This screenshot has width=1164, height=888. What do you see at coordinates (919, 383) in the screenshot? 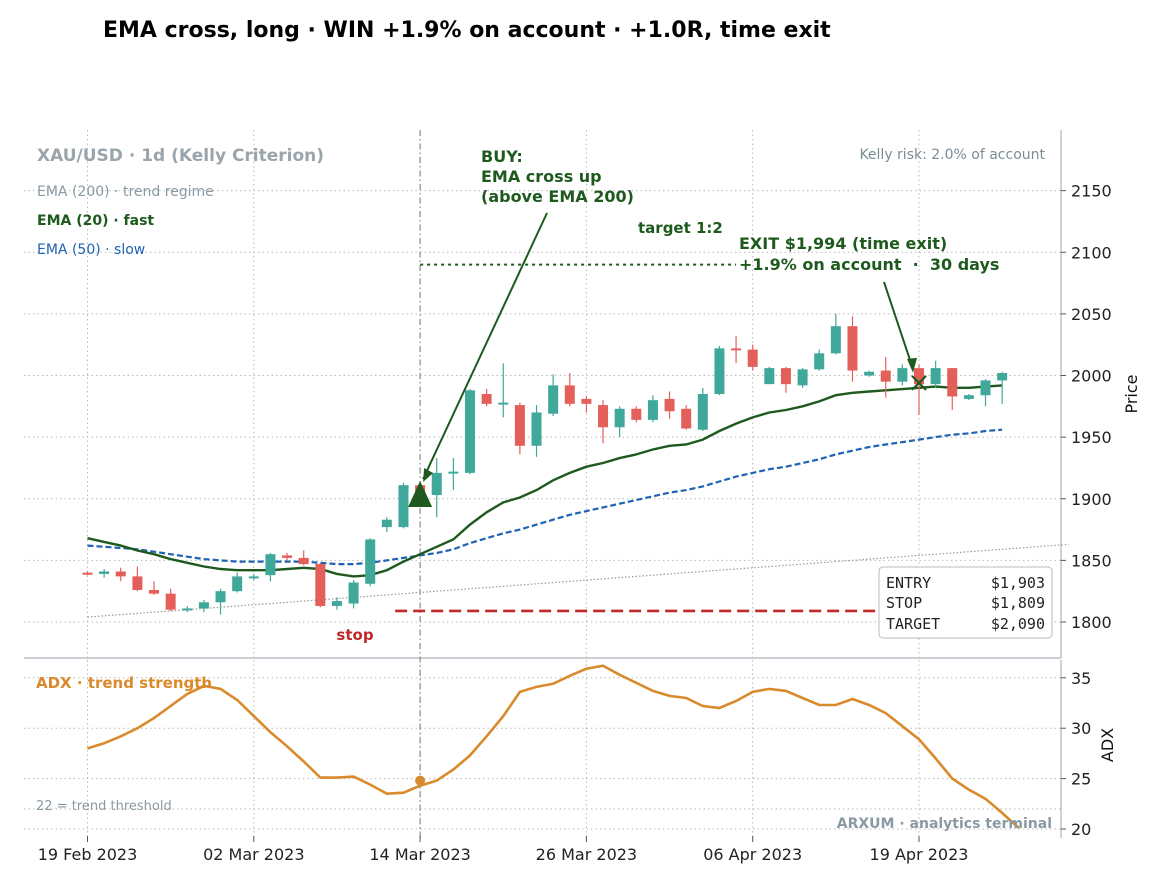
I see `exit-x-marker` at bounding box center [919, 383].